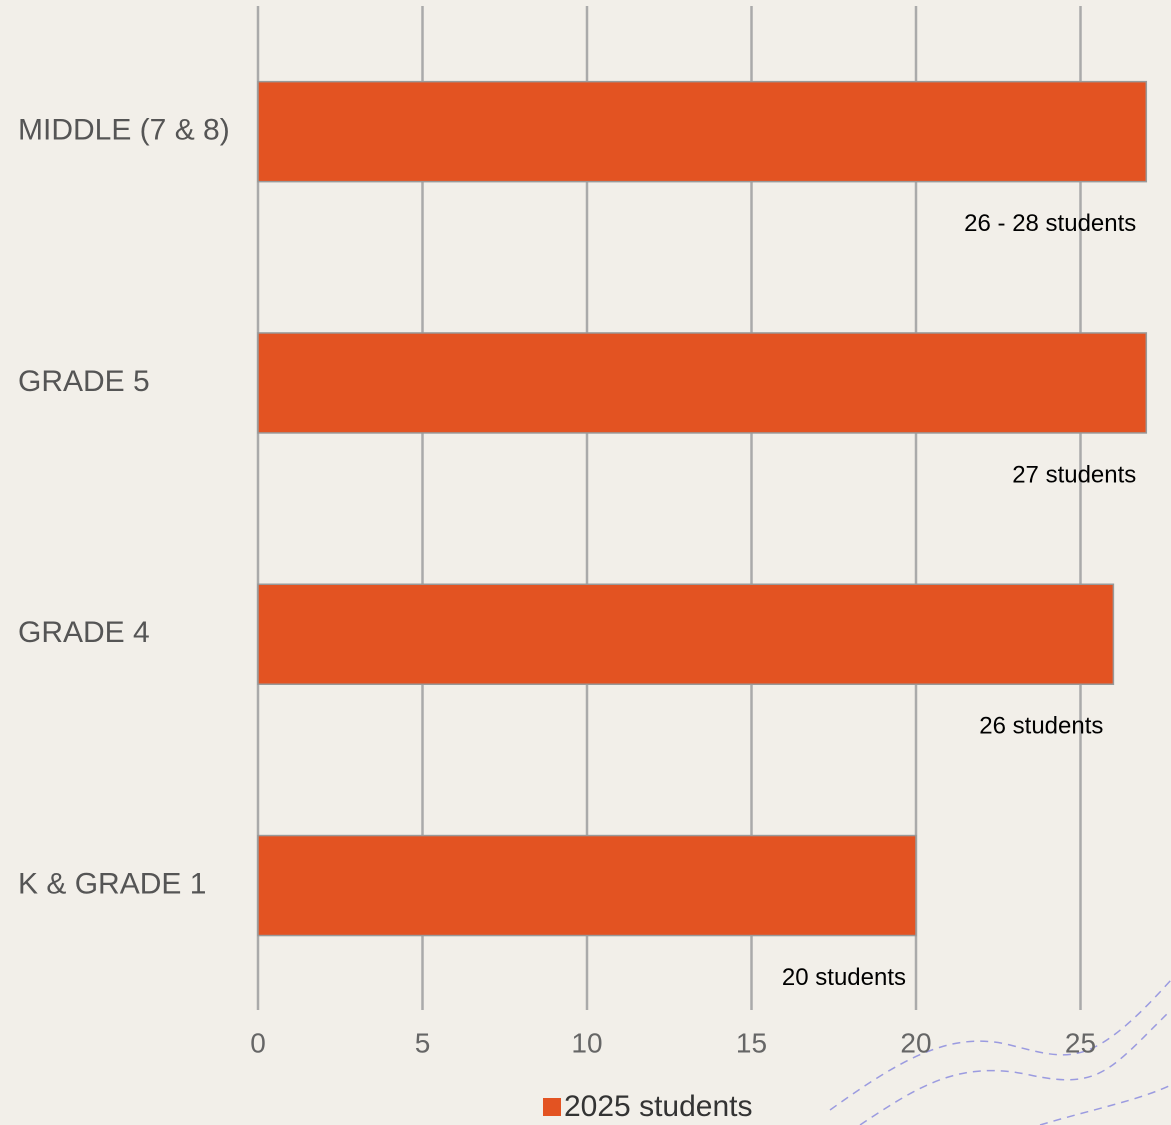 The image size is (1171, 1125). What do you see at coordinates (1050, 223) in the screenshot?
I see `value-label: 26 - 28 students` at bounding box center [1050, 223].